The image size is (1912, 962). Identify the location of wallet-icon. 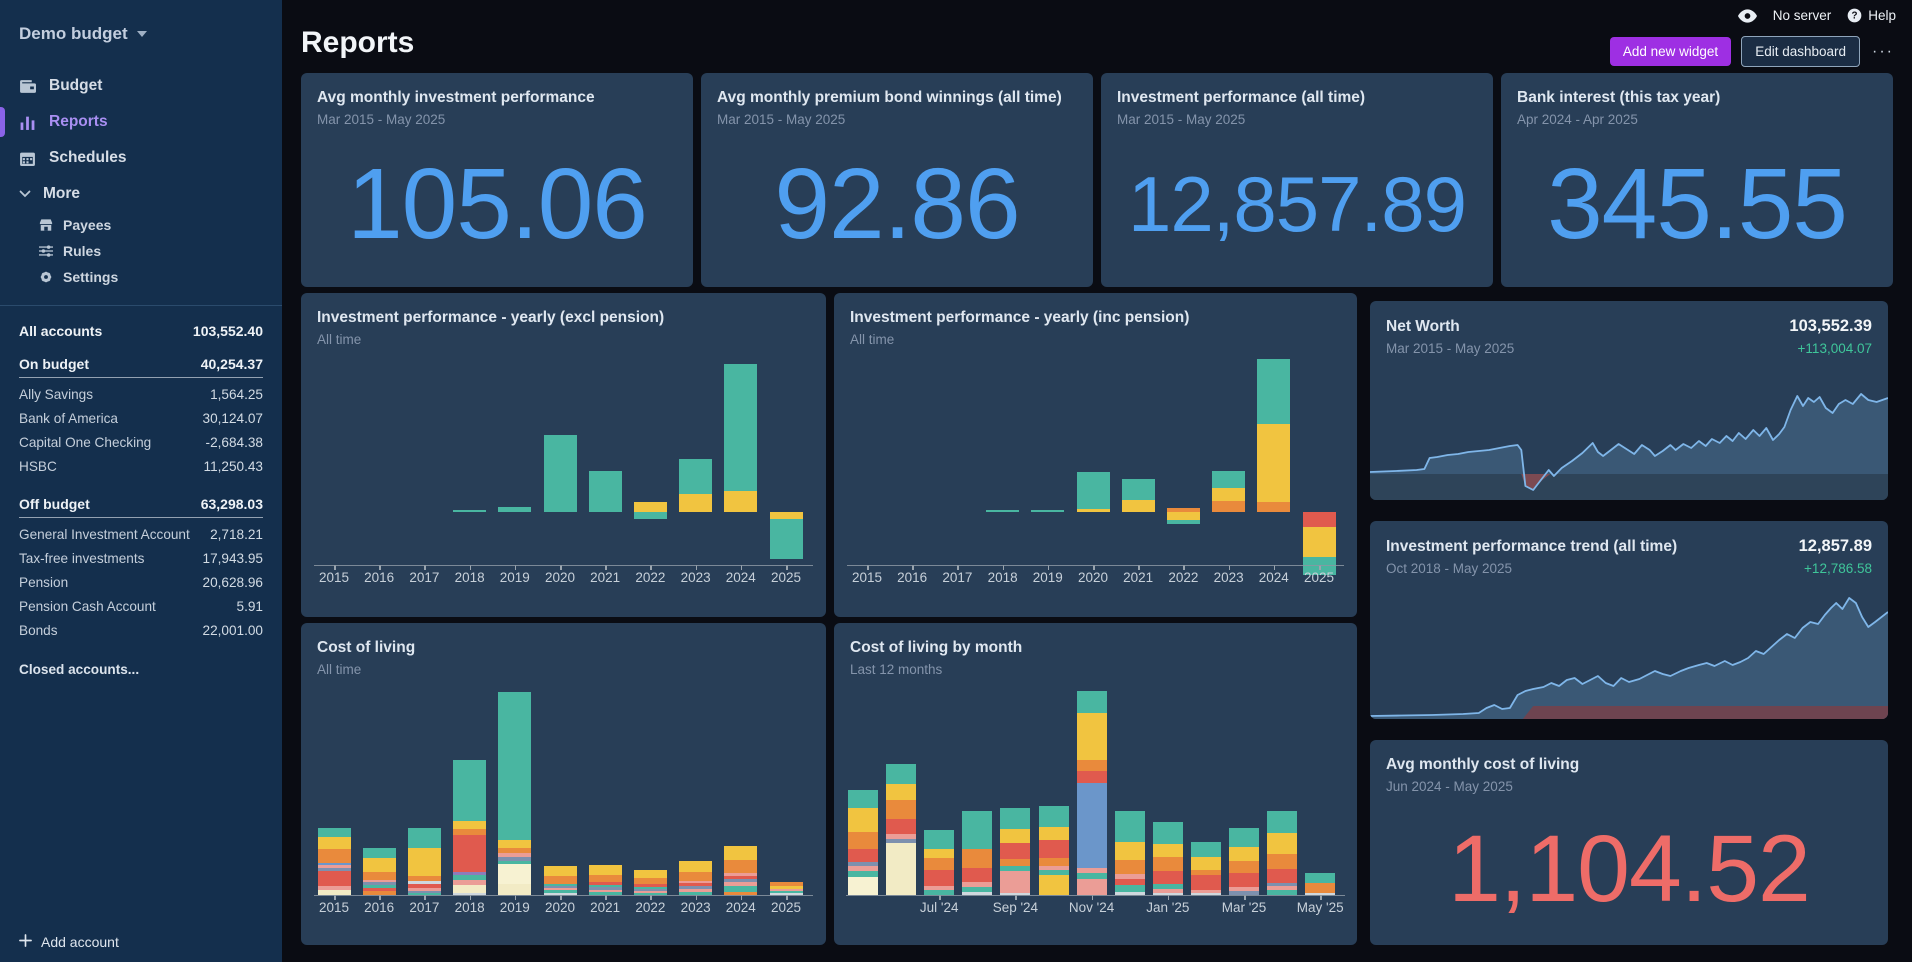
(27, 86).